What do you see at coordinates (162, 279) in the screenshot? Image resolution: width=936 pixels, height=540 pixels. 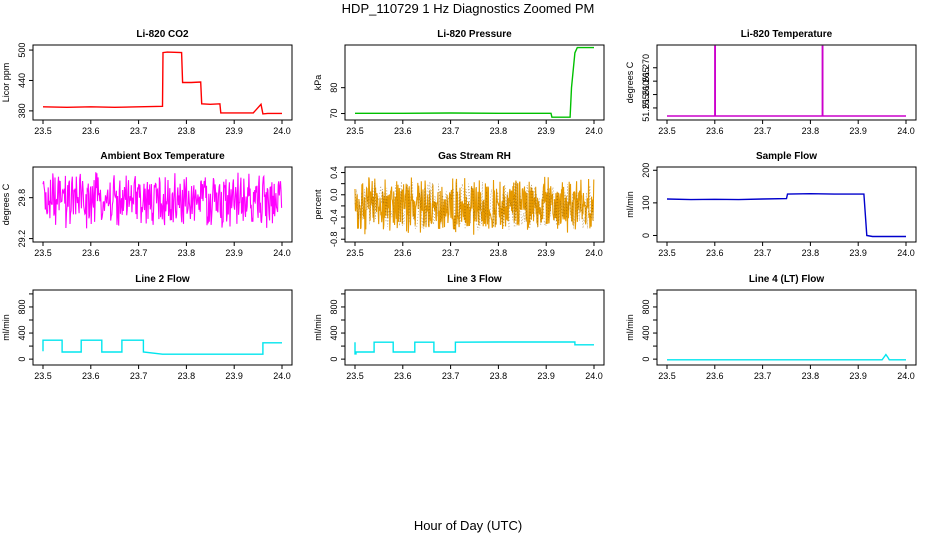 I see `panel-title: Line 2 Flow` at bounding box center [162, 279].